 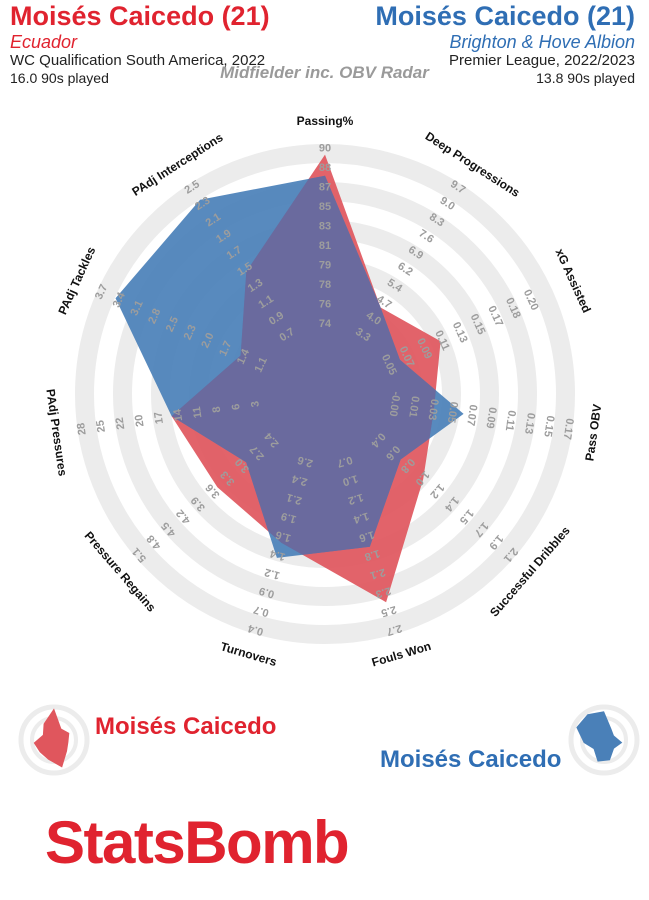 What do you see at coordinates (325, 168) in the screenshot?
I see `tick-label: 88` at bounding box center [325, 168].